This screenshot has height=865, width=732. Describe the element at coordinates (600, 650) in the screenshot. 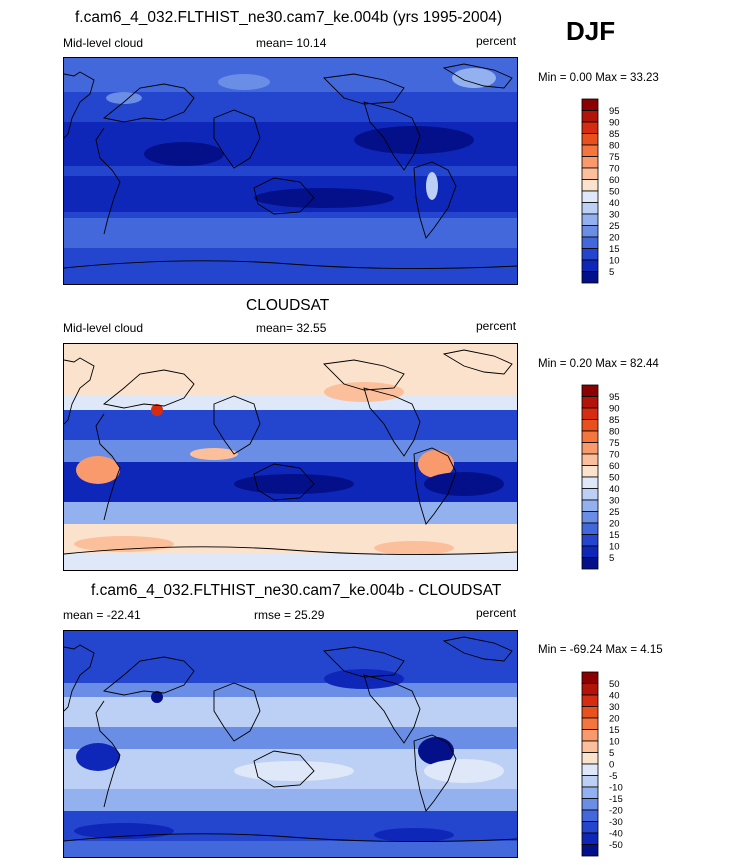

I see `panel-3-minmax: Min = -69.24 Max = 4.15` at that location.